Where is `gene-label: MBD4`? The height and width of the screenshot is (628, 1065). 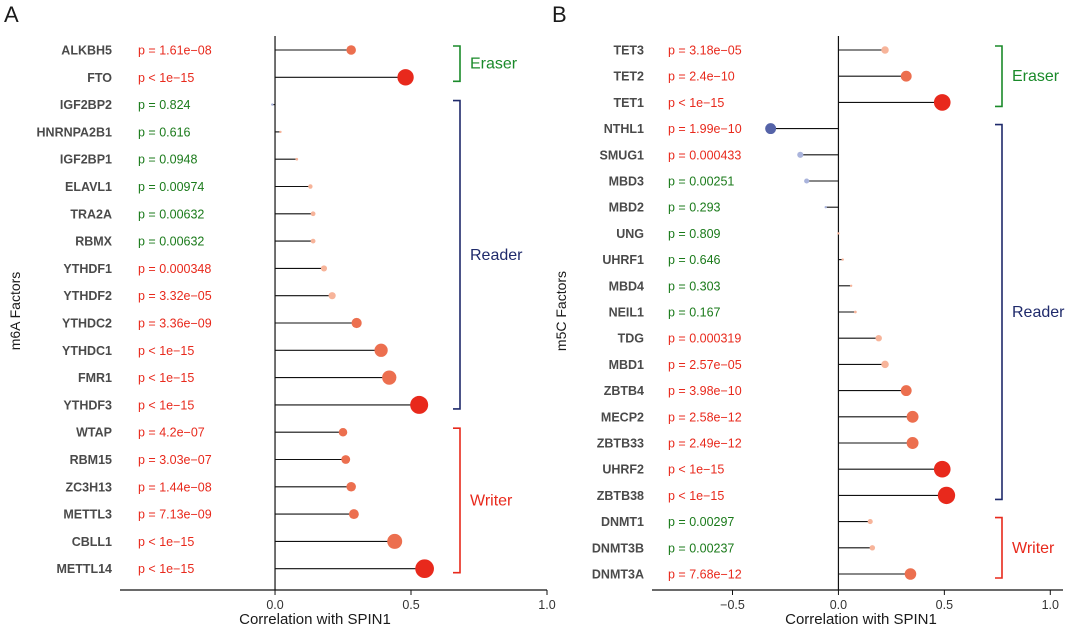 gene-label: MBD4 is located at coordinates (626, 286).